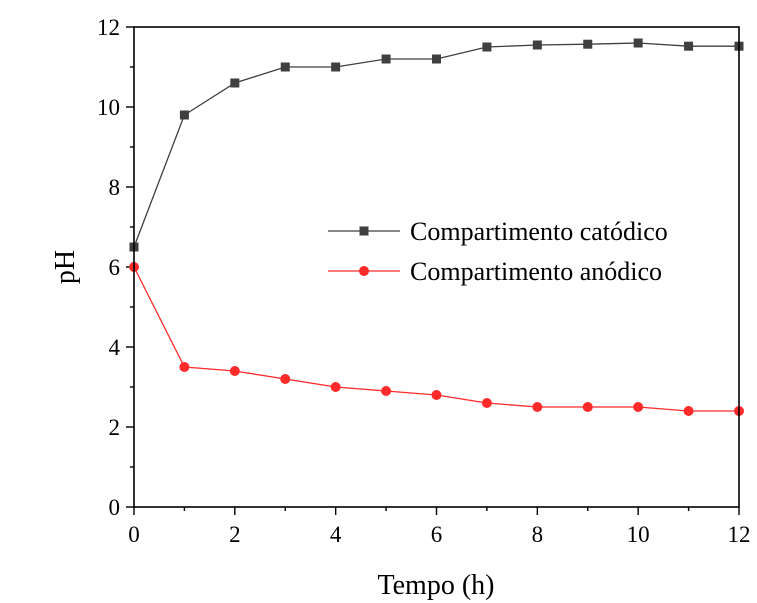 This screenshot has width=757, height=603. What do you see at coordinates (115, 187) in the screenshot?
I see `y-tick-label: 8` at bounding box center [115, 187].